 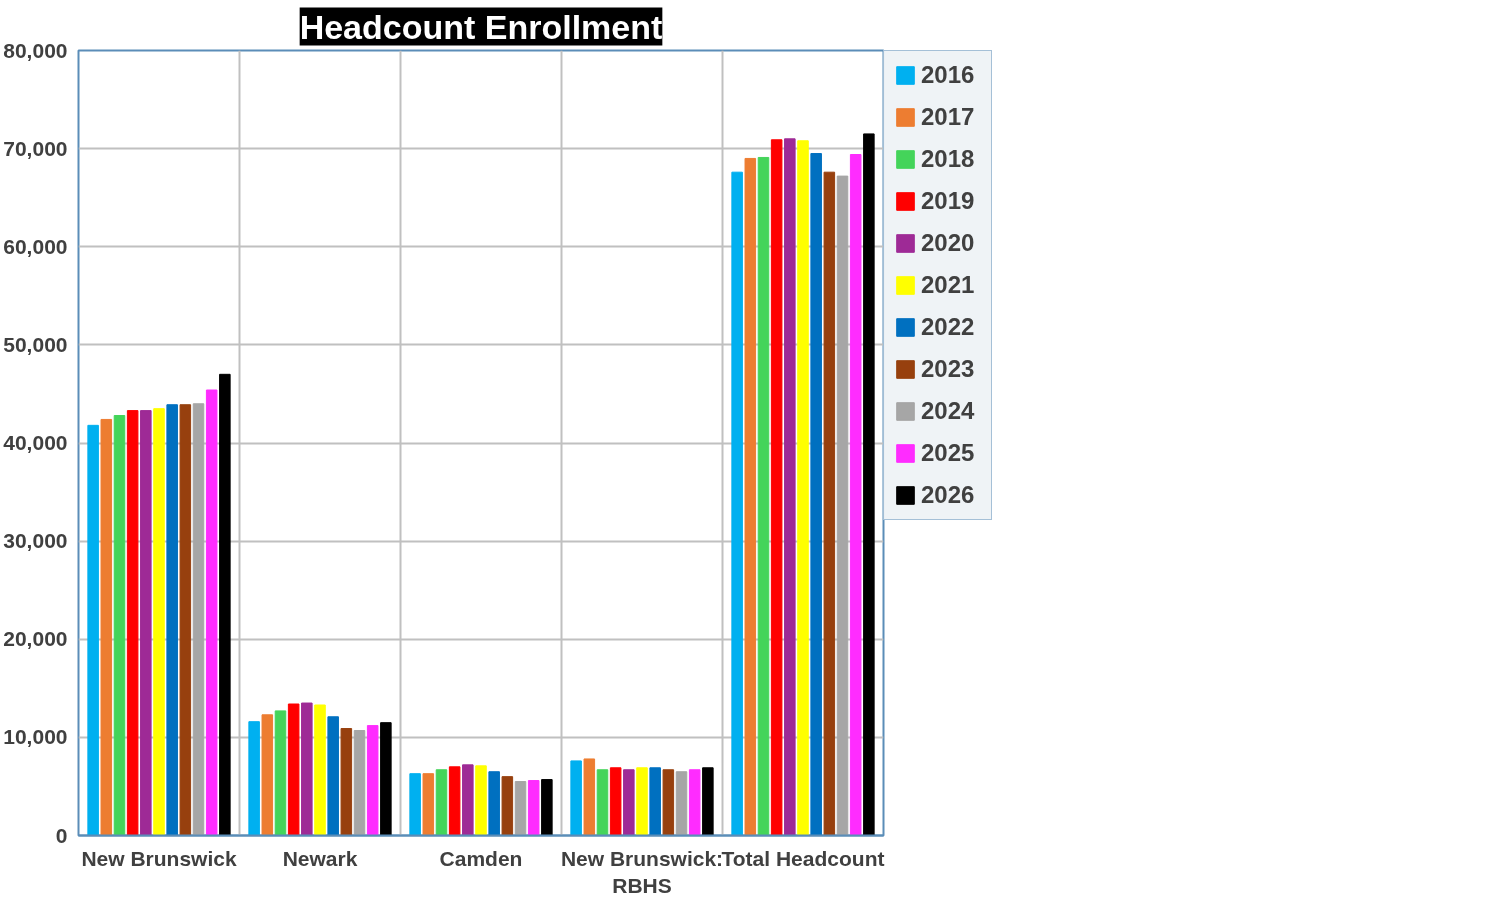 I want to click on legend-label: 2026, so click(x=948, y=495).